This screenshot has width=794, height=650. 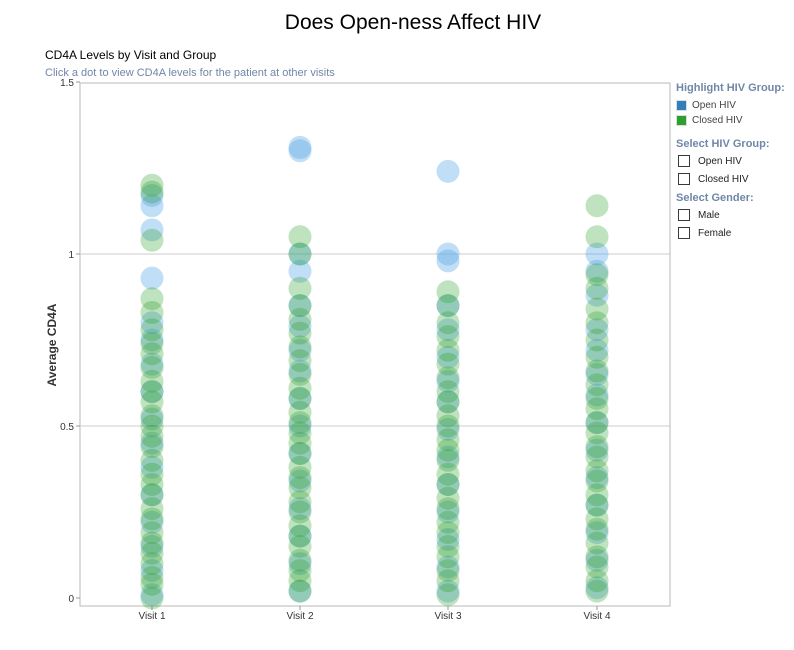 What do you see at coordinates (735, 215) in the screenshot?
I see `filter-male: Male` at bounding box center [735, 215].